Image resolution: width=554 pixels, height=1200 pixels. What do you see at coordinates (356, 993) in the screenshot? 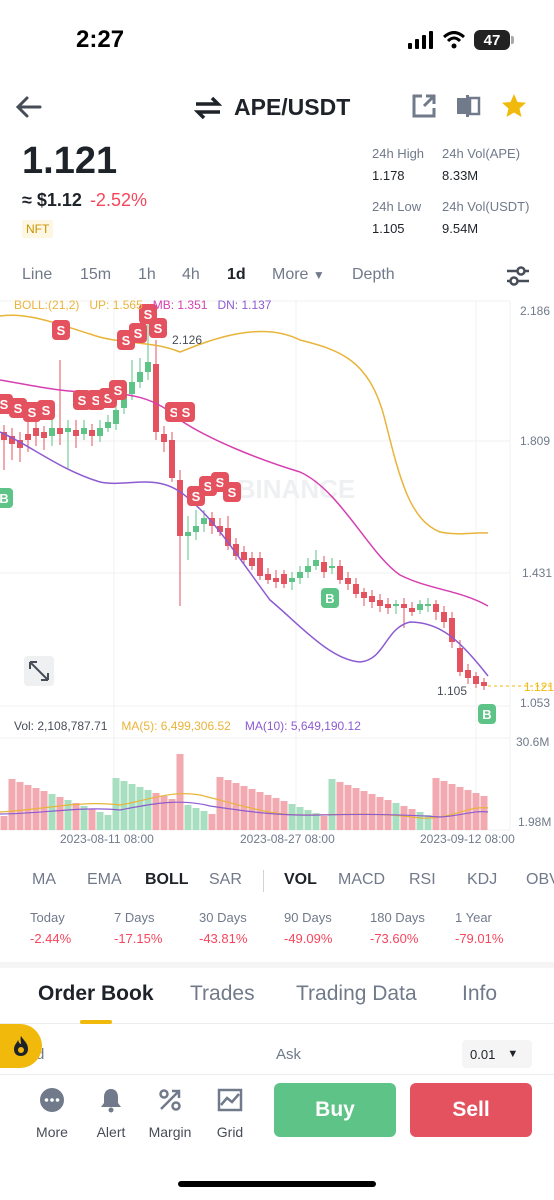
I see `tab-trading-data: Trading Data` at bounding box center [356, 993].